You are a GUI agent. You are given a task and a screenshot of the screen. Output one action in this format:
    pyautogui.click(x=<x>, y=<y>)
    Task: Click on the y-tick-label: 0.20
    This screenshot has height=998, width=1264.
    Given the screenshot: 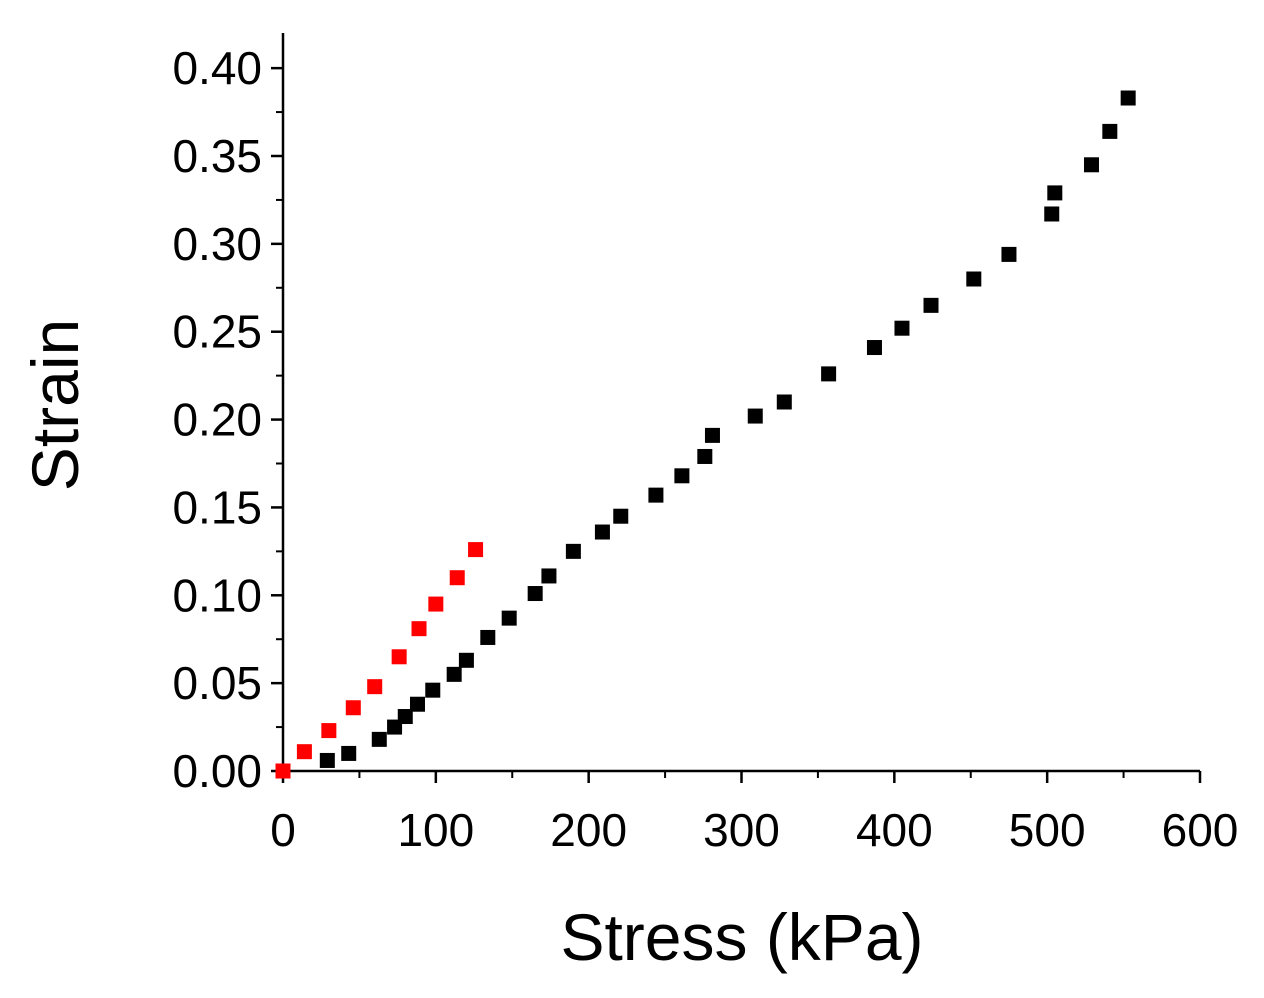 What is the action you would take?
    pyautogui.click(x=217, y=420)
    